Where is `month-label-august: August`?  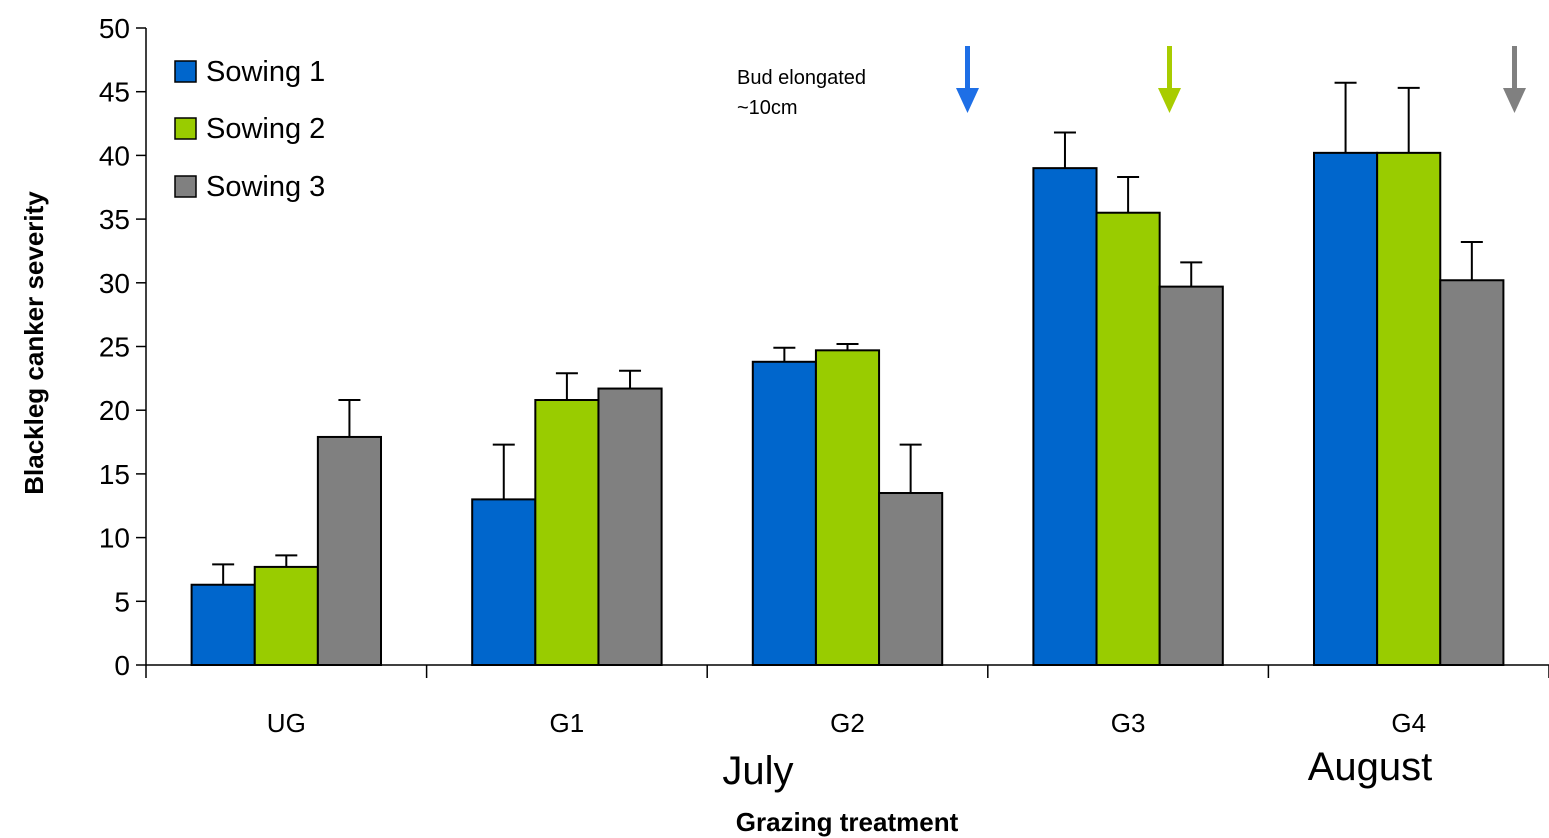
month-label-august: August is located at coordinates (1370, 767).